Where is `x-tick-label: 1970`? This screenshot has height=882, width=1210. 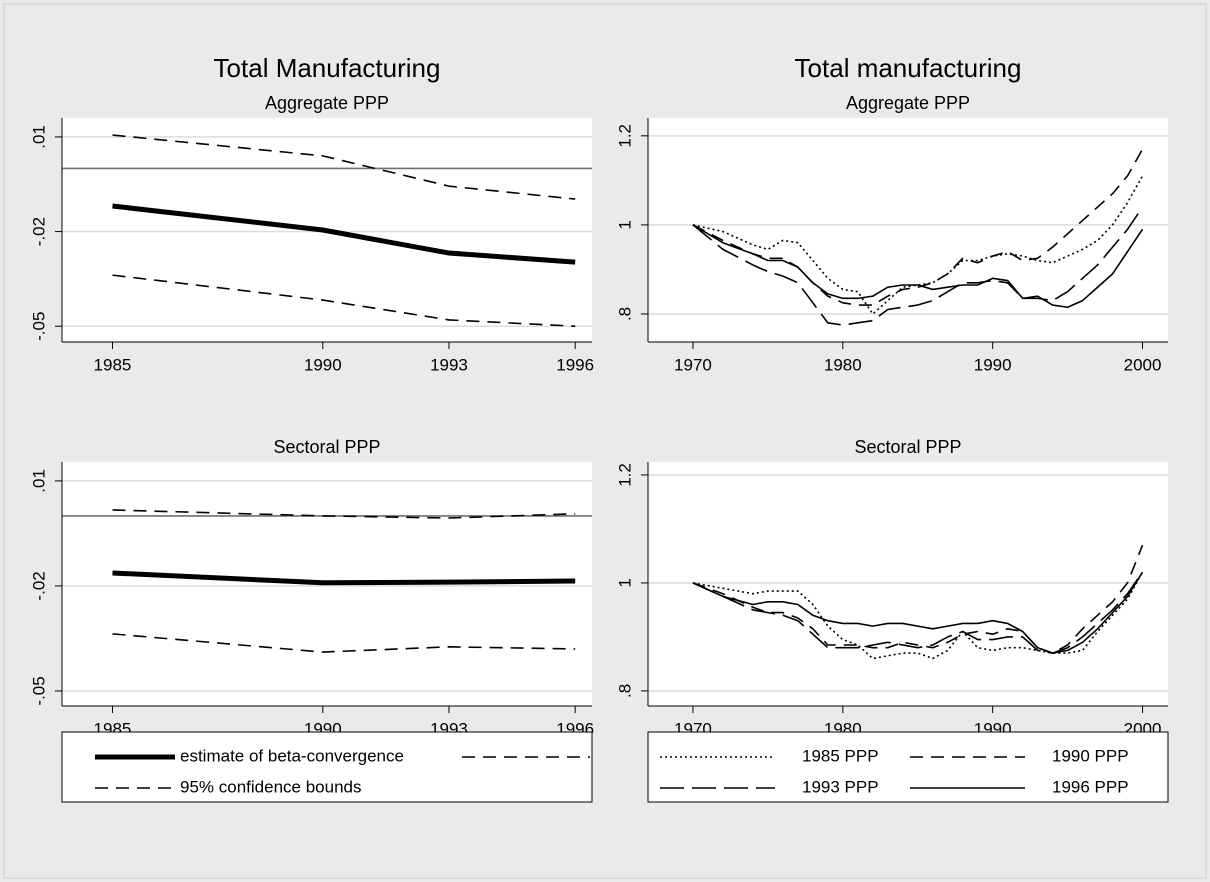
x-tick-label: 1970 is located at coordinates (693, 364).